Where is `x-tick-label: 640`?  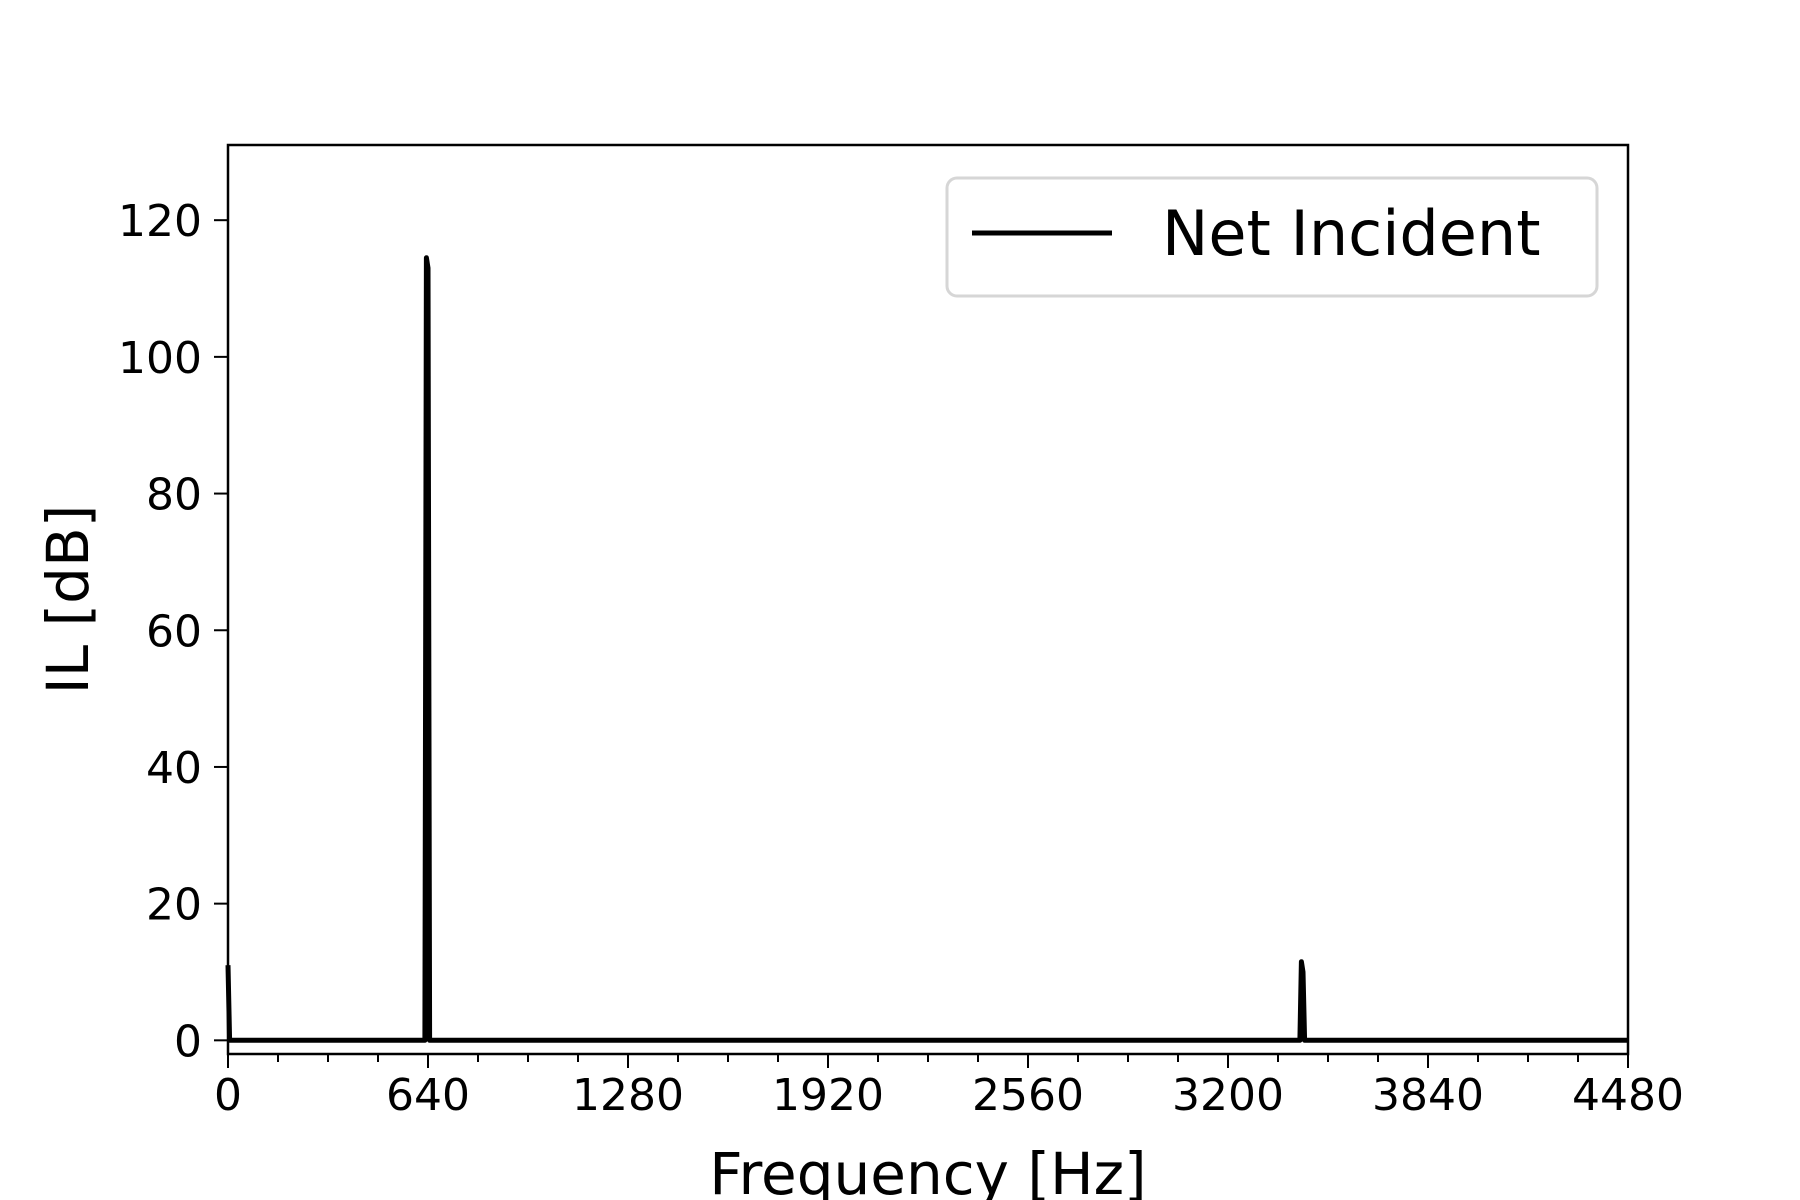 x-tick-label: 640 is located at coordinates (428, 1095).